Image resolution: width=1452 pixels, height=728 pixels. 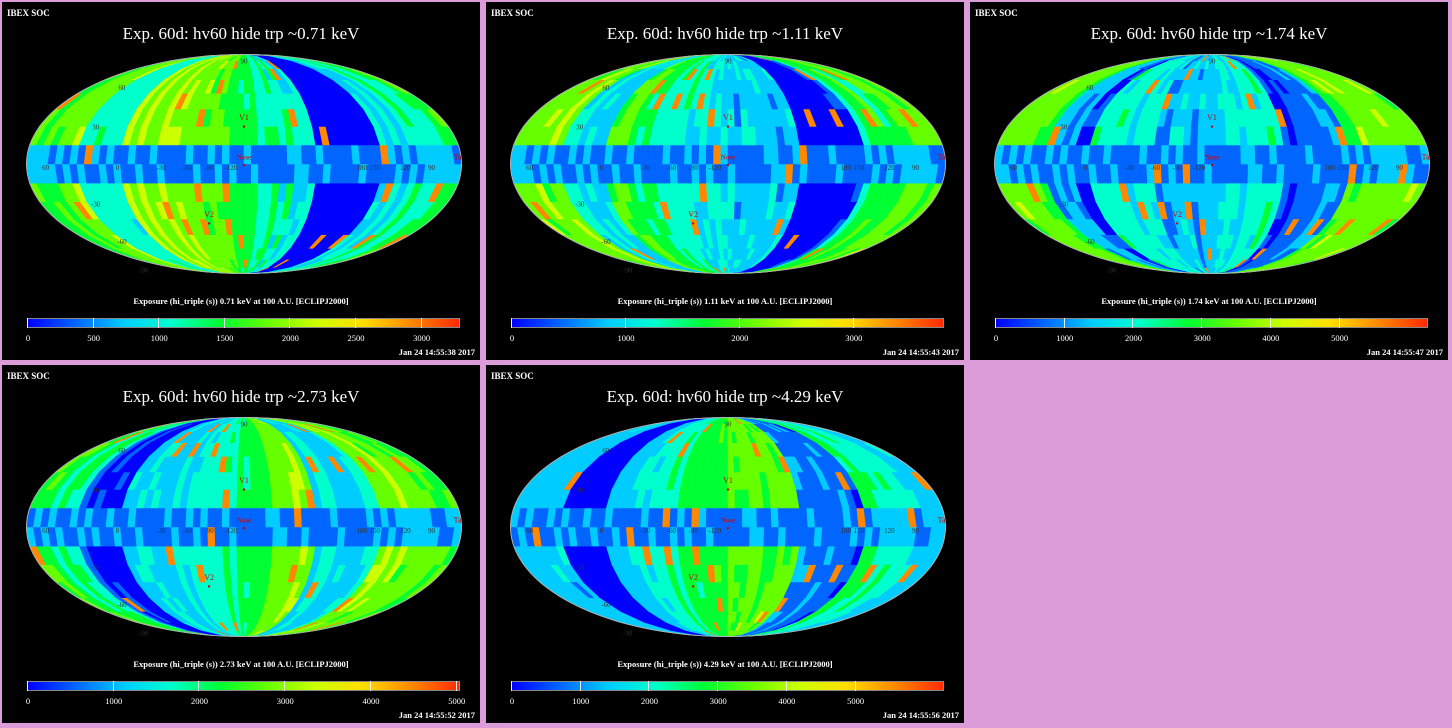 What do you see at coordinates (161, 168) in the screenshot?
I see `longitude-label: -30` at bounding box center [161, 168].